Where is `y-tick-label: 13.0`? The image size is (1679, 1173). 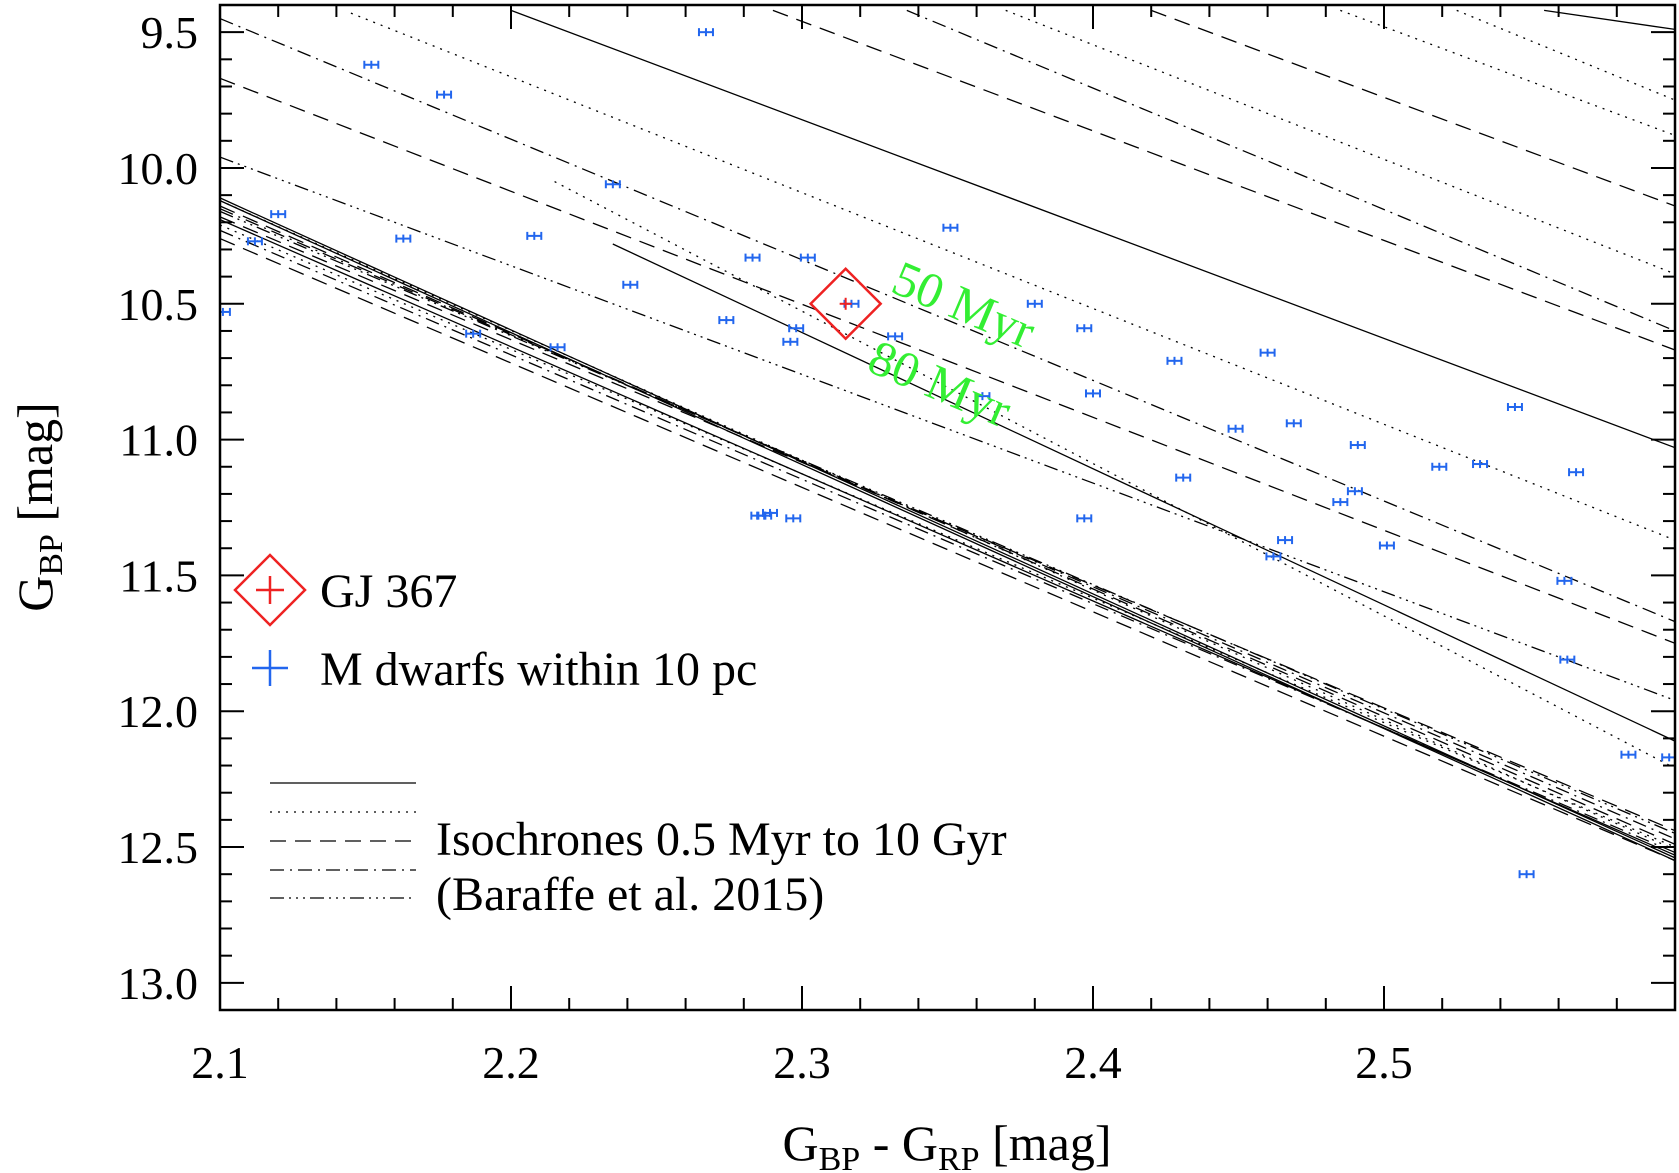 y-tick-label: 13.0 is located at coordinates (158, 983).